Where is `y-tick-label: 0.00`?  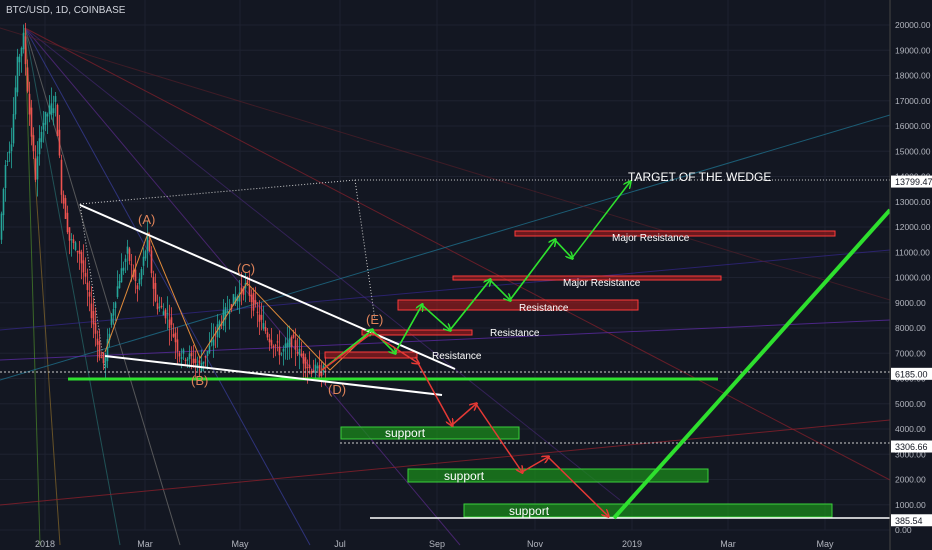
y-tick-label: 0.00 is located at coordinates (903, 530).